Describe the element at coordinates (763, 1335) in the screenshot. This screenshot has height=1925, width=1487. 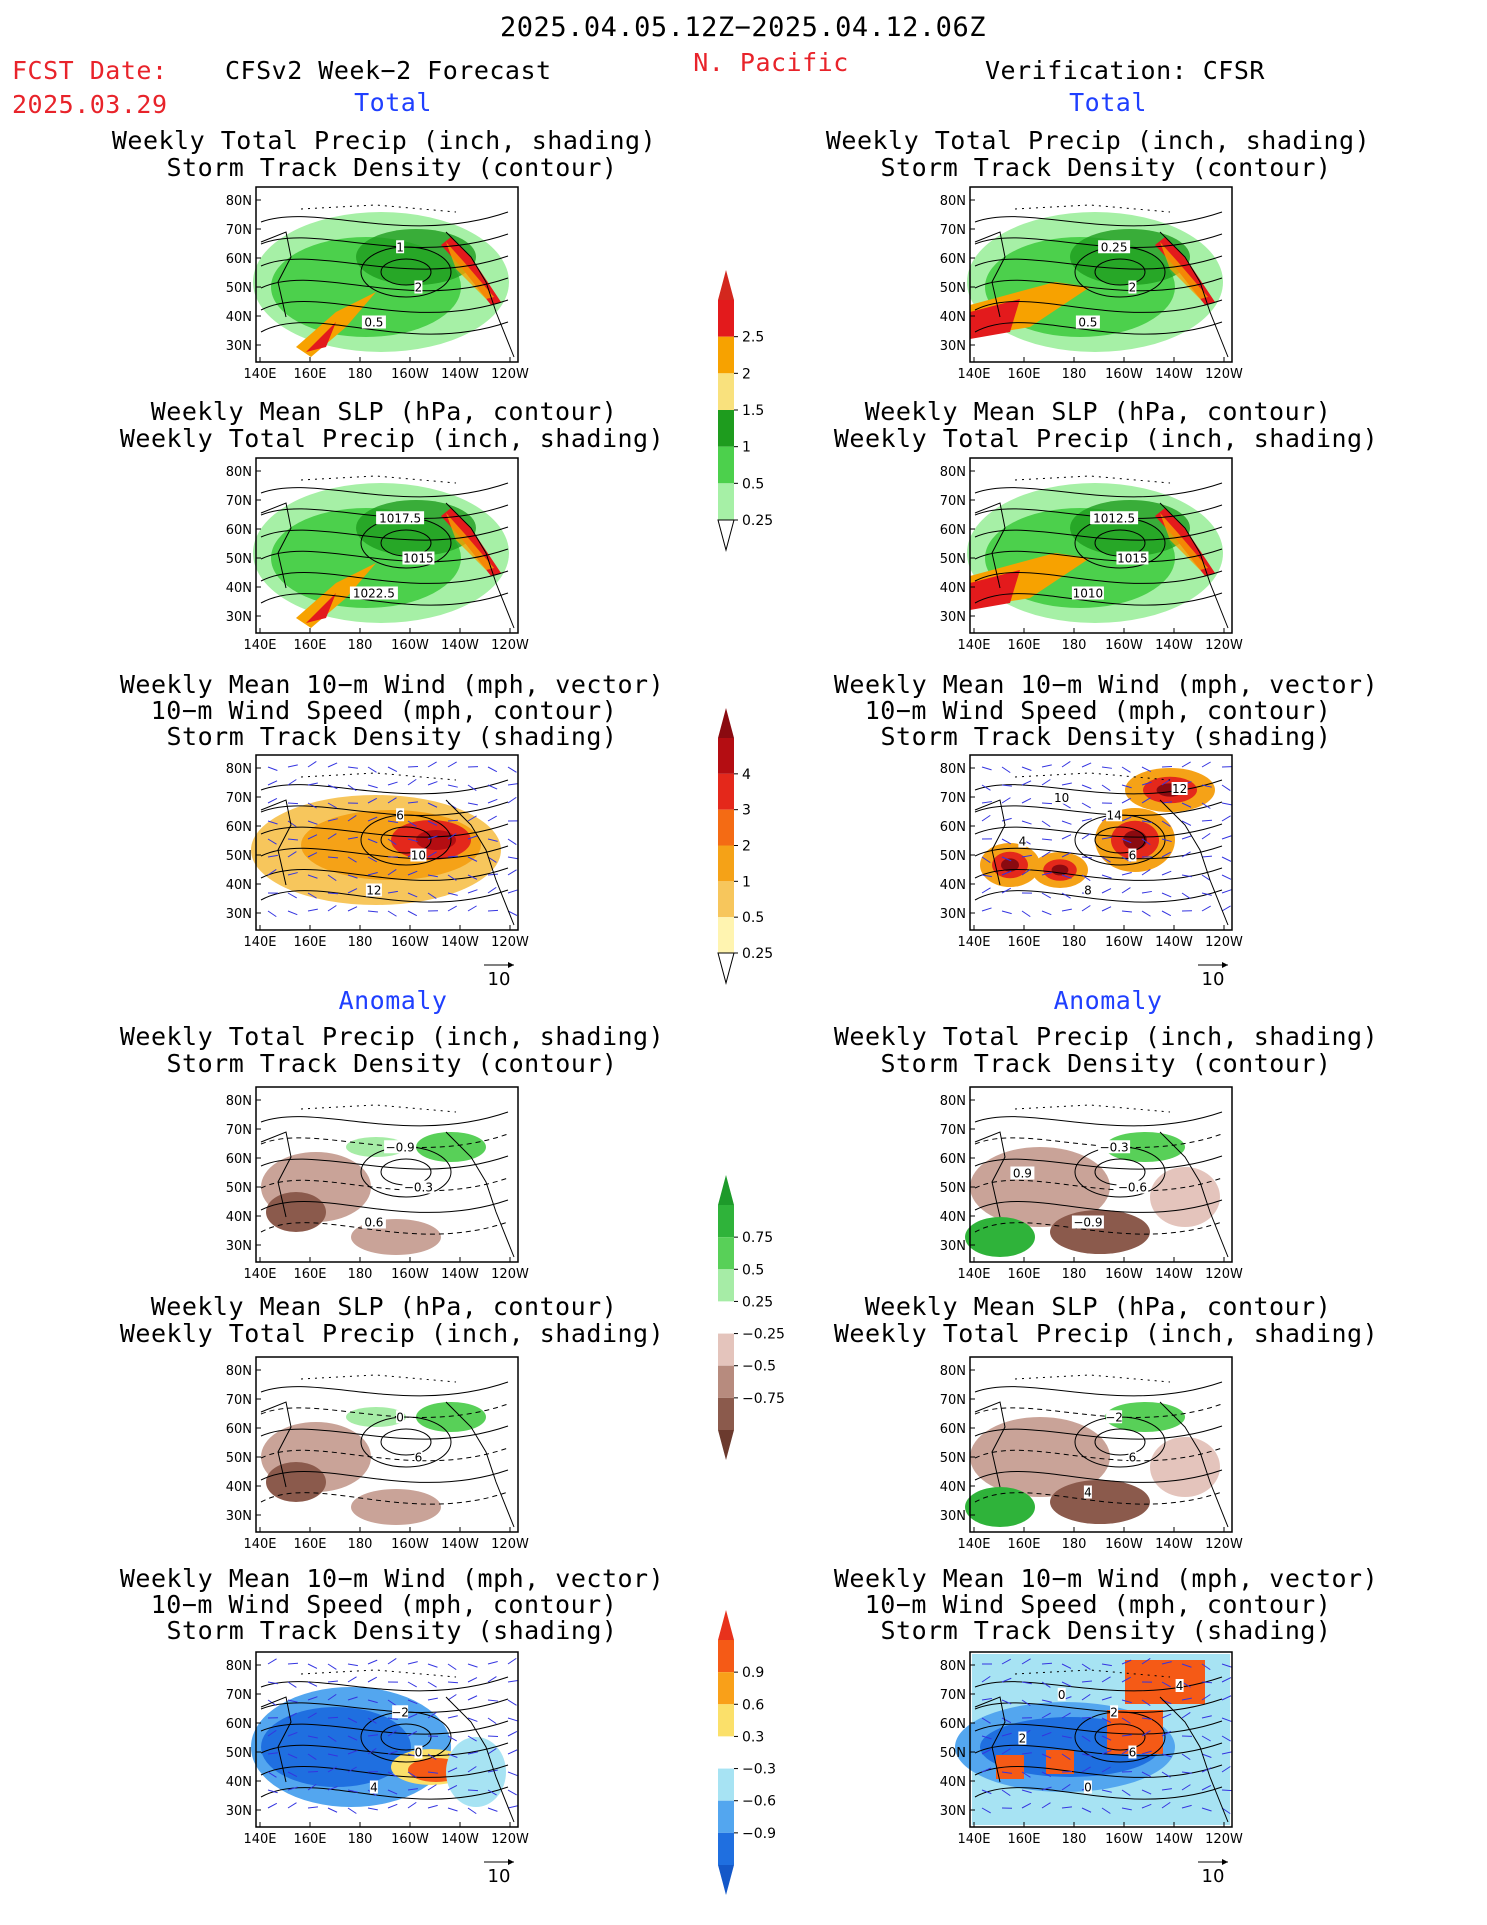
I see `colorbar-label: −0.25` at that location.